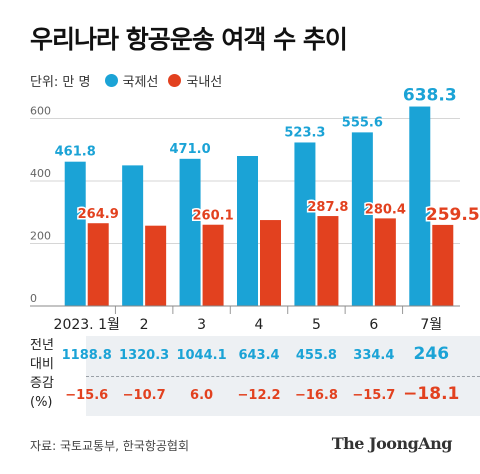  I want to click on bar-domestic-label: 280.4, so click(385, 209).